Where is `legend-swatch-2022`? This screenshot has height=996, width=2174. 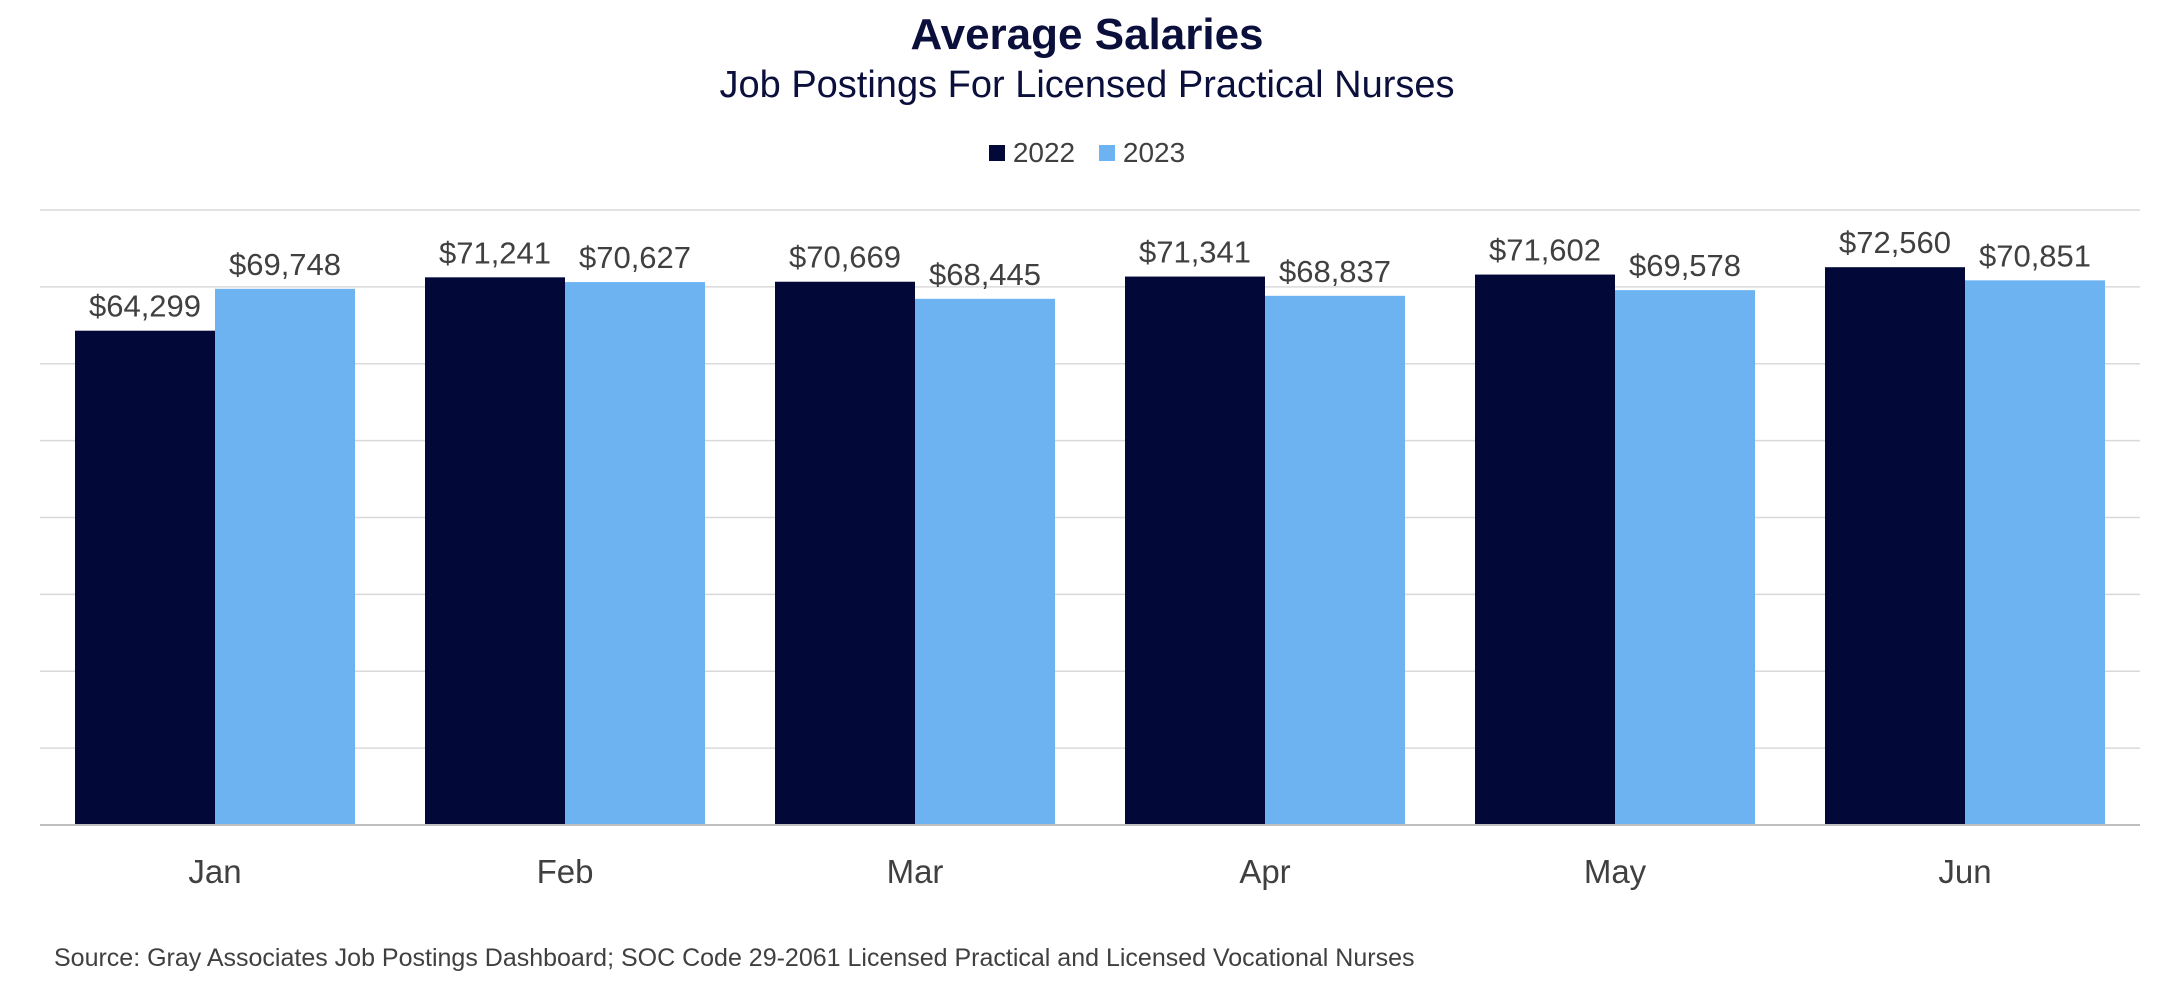
legend-swatch-2022 is located at coordinates (996, 153).